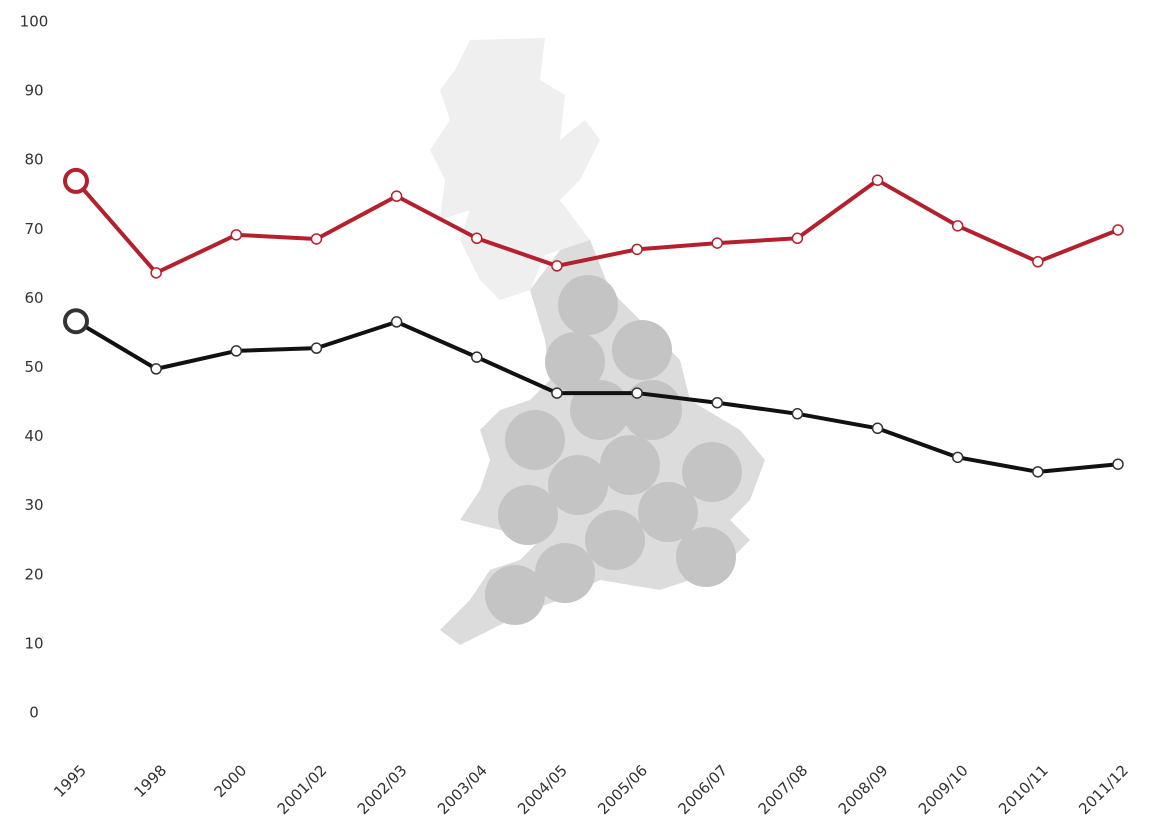 The width and height of the screenshot is (1154, 828). Describe the element at coordinates (783, 789) in the screenshot. I see `x-tick-label: 2007/08` at that location.